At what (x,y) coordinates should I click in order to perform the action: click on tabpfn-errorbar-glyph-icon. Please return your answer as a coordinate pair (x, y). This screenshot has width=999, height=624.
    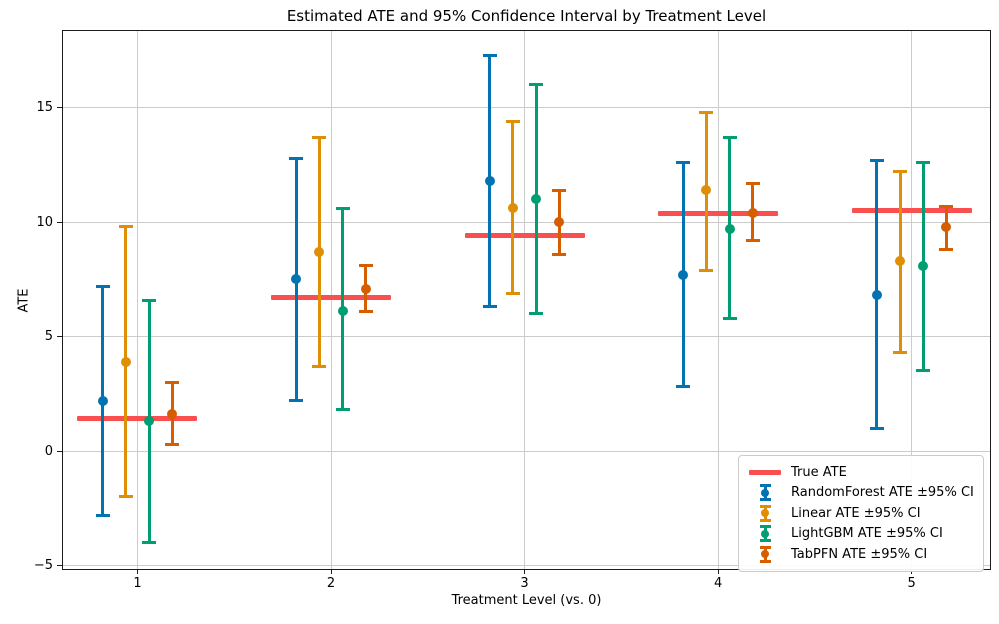
    Looking at the image, I should click on (765, 554).